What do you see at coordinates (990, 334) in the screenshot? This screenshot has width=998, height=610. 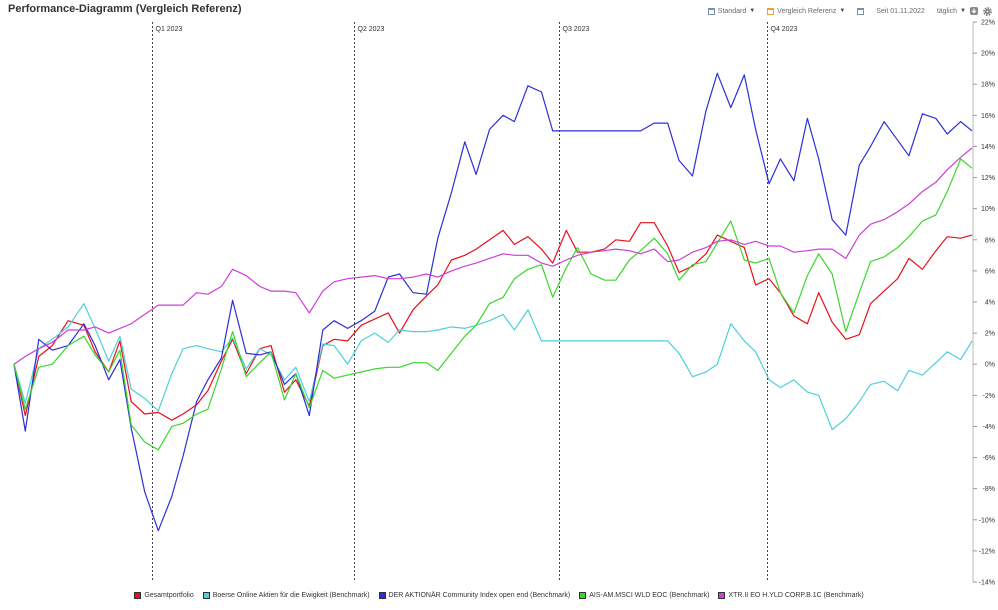 I see `y-tick-label: 2%` at bounding box center [990, 334].